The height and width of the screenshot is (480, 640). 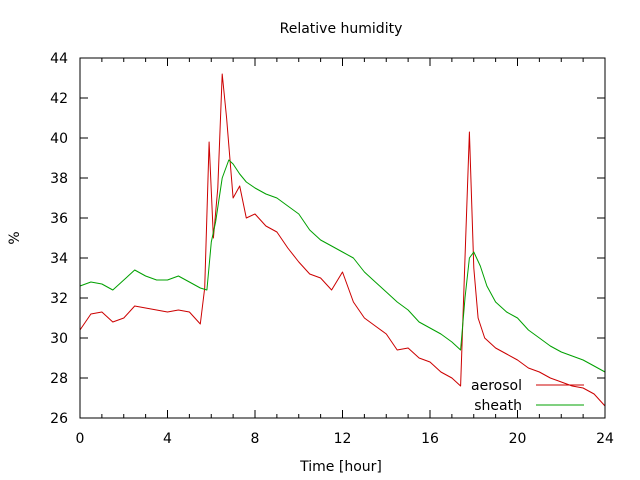 I want to click on x-tick-label: 8, so click(x=255, y=439).